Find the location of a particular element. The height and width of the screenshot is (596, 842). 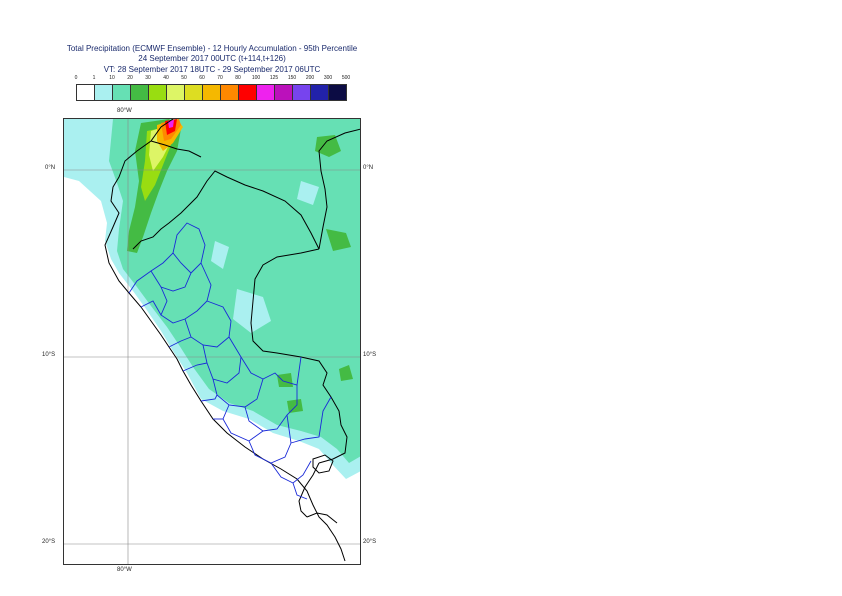

legend-threshold-label: 60 is located at coordinates (202, 78).